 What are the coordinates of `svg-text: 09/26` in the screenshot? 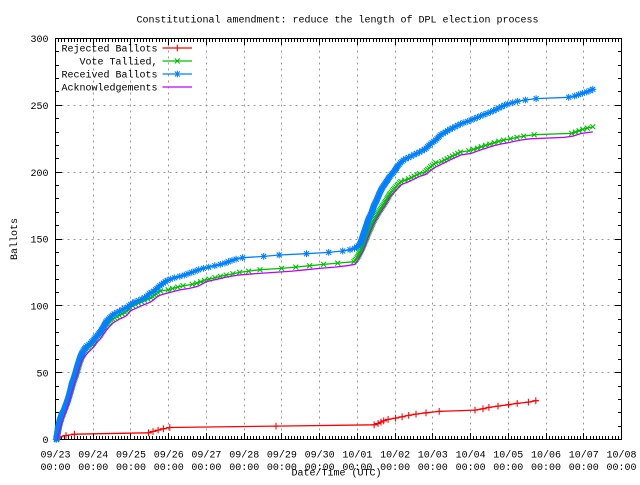 It's located at (169, 455).